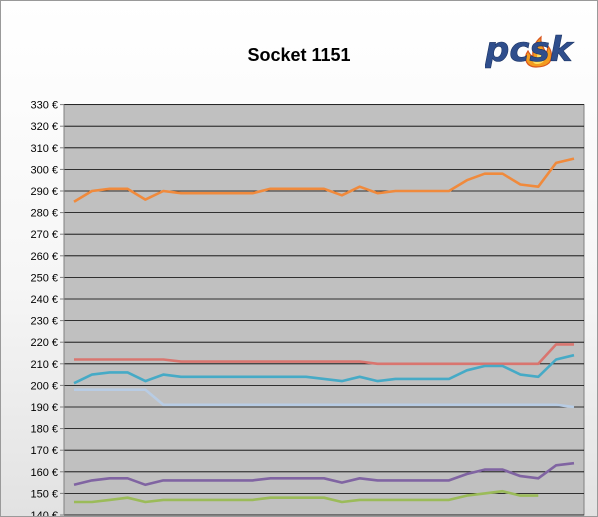 The width and height of the screenshot is (598, 517). What do you see at coordinates (44, 343) in the screenshot?
I see `y-tick-label: 220 €` at bounding box center [44, 343].